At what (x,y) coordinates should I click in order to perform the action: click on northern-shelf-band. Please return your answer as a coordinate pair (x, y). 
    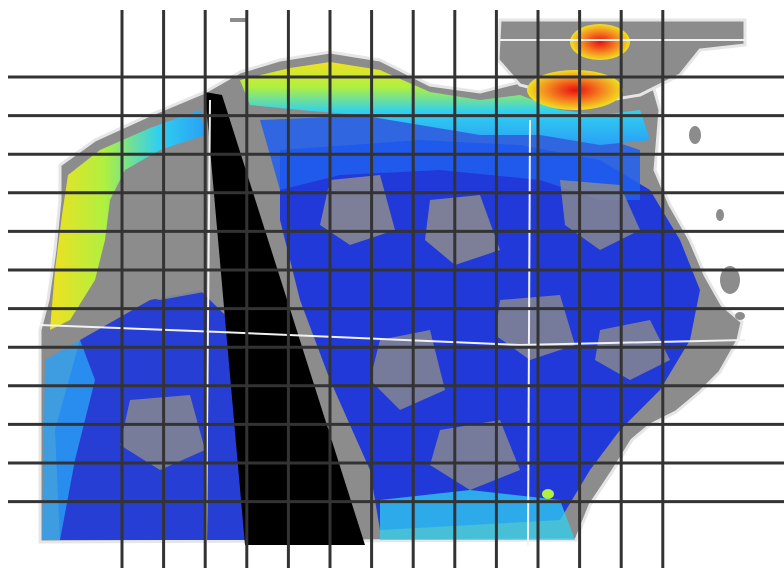
    Looking at the image, I should click on (445, 103).